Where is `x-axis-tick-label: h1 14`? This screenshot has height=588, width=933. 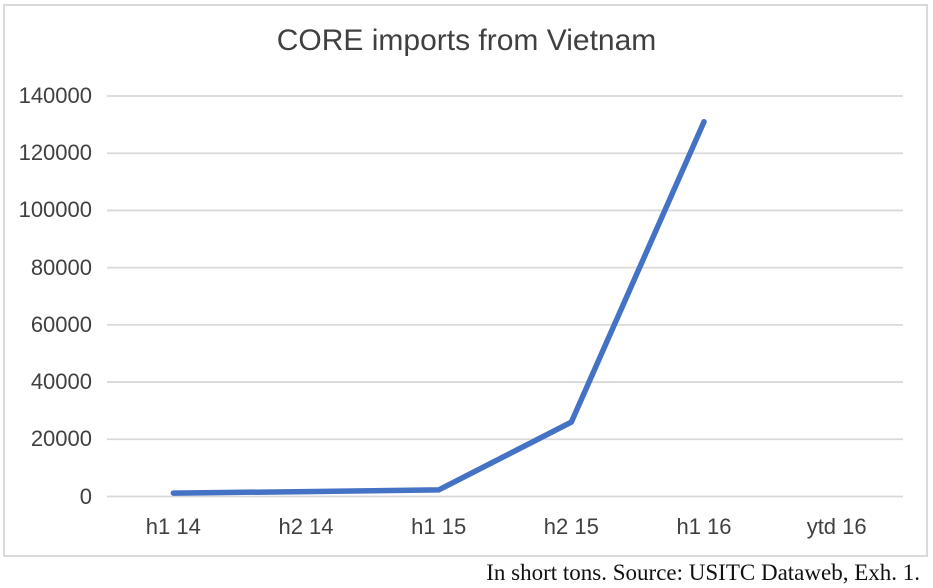
x-axis-tick-label: h1 14 is located at coordinates (173, 526).